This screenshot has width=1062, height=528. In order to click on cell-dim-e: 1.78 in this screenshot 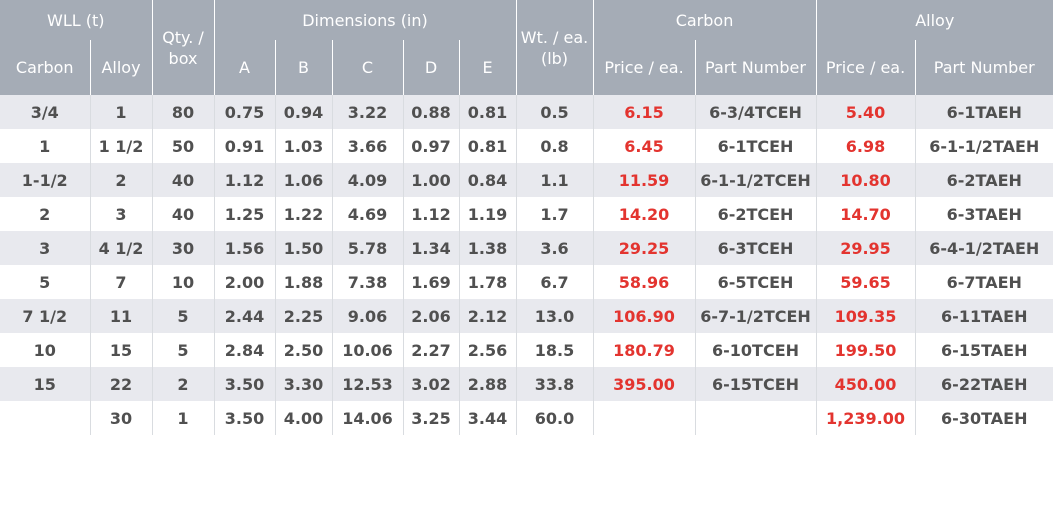, I will do `click(488, 282)`.